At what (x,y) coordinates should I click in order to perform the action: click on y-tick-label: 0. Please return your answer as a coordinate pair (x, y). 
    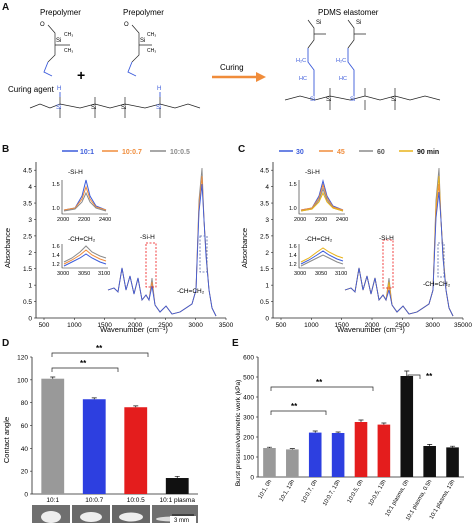
    Looking at the image, I should click on (267, 319).